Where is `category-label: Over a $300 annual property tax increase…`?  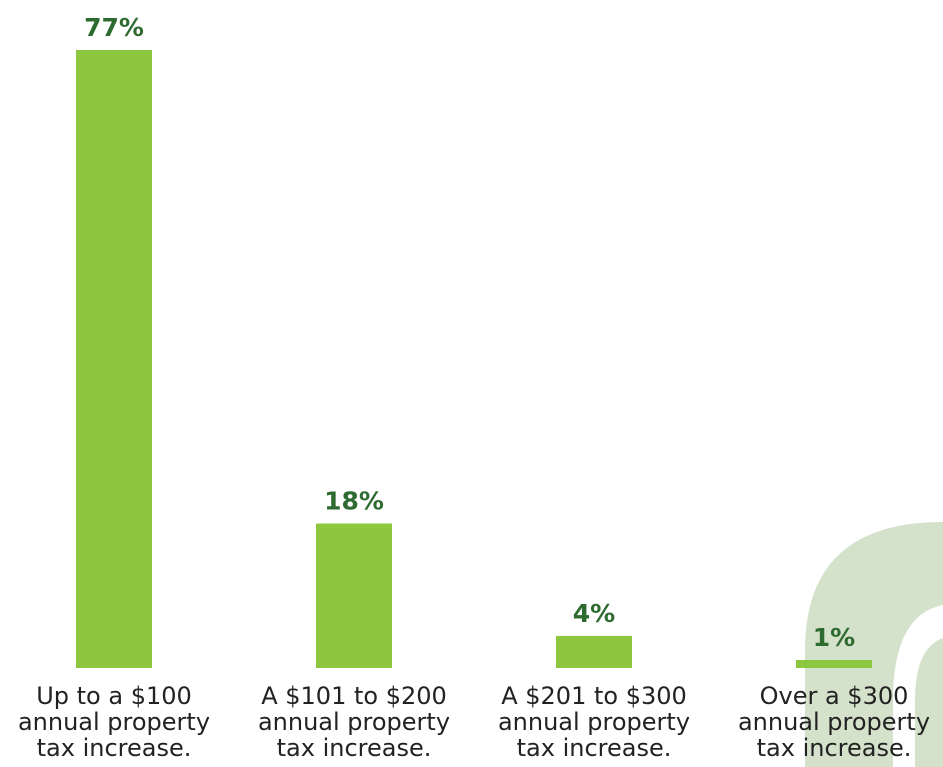 category-label: Over a $300 annual property tax increase… is located at coordinates (834, 722).